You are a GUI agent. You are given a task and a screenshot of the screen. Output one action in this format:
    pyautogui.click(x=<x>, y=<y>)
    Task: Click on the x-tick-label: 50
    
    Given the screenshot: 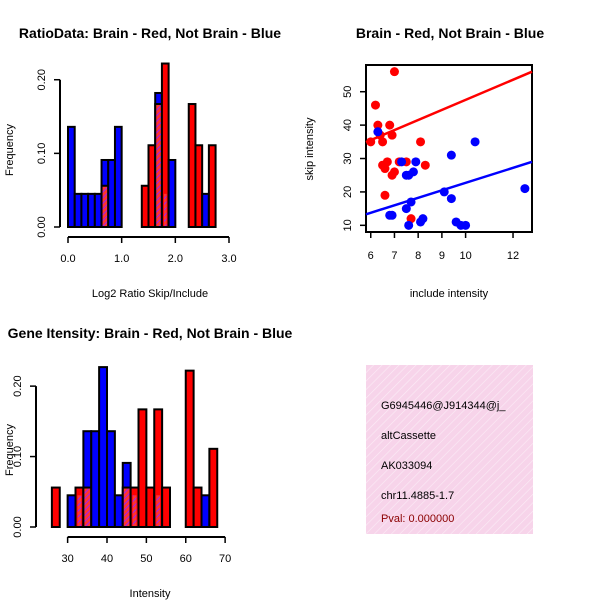 What is the action you would take?
    pyautogui.click(x=146, y=559)
    